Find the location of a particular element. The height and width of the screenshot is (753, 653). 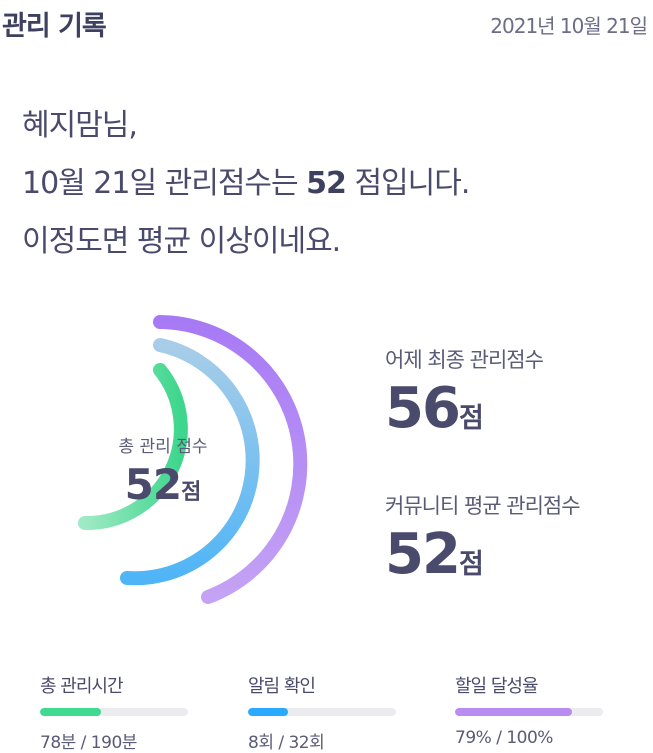

metric-value: 79% / 100% is located at coordinates (504, 738).